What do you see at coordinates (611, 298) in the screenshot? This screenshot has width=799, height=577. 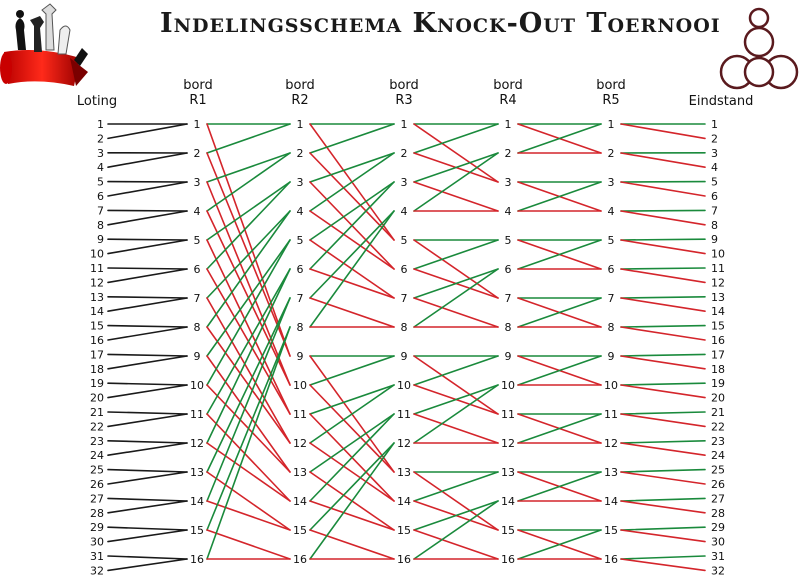 I see `board-number-r5: 7` at bounding box center [611, 298].